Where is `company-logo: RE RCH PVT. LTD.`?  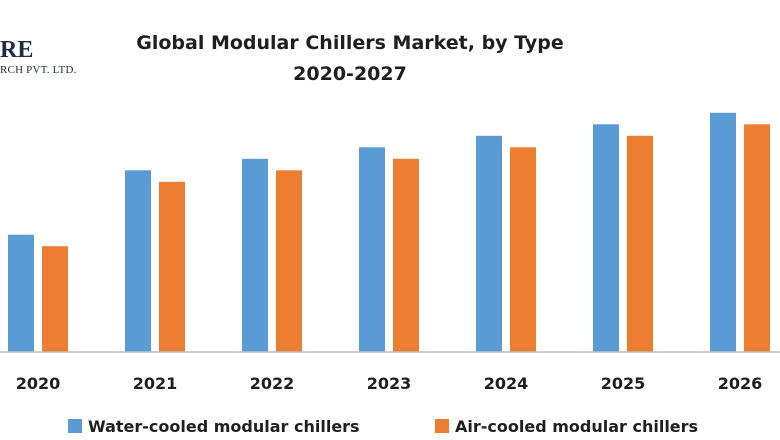
company-logo: RE RCH PVT. LTD. is located at coordinates (45, 58).